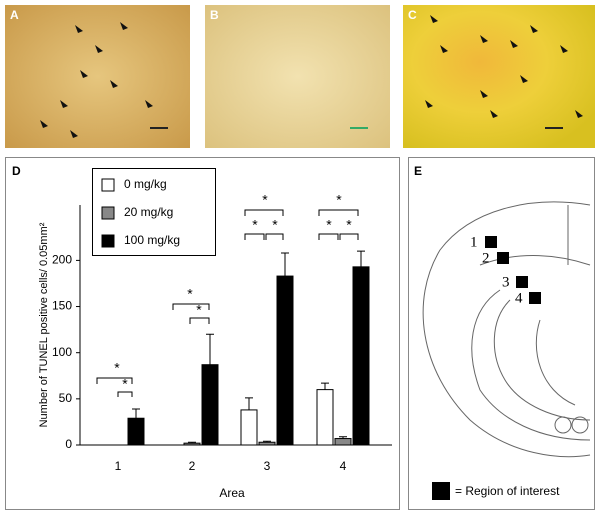 Image resolution: width=600 pixels, height=523 pixels. I want to click on region-label: 3, so click(506, 282).